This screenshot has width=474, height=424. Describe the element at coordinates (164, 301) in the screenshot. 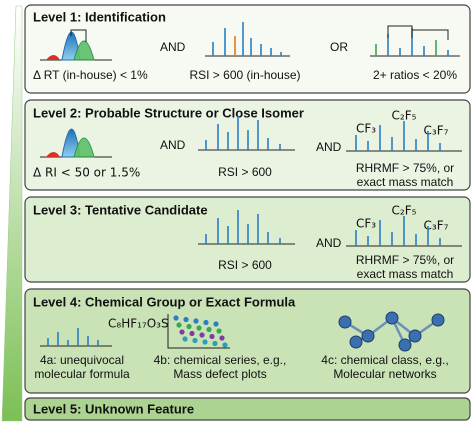

I see `level-title: Level 4: Chemical Group or Exact Formula` at that location.